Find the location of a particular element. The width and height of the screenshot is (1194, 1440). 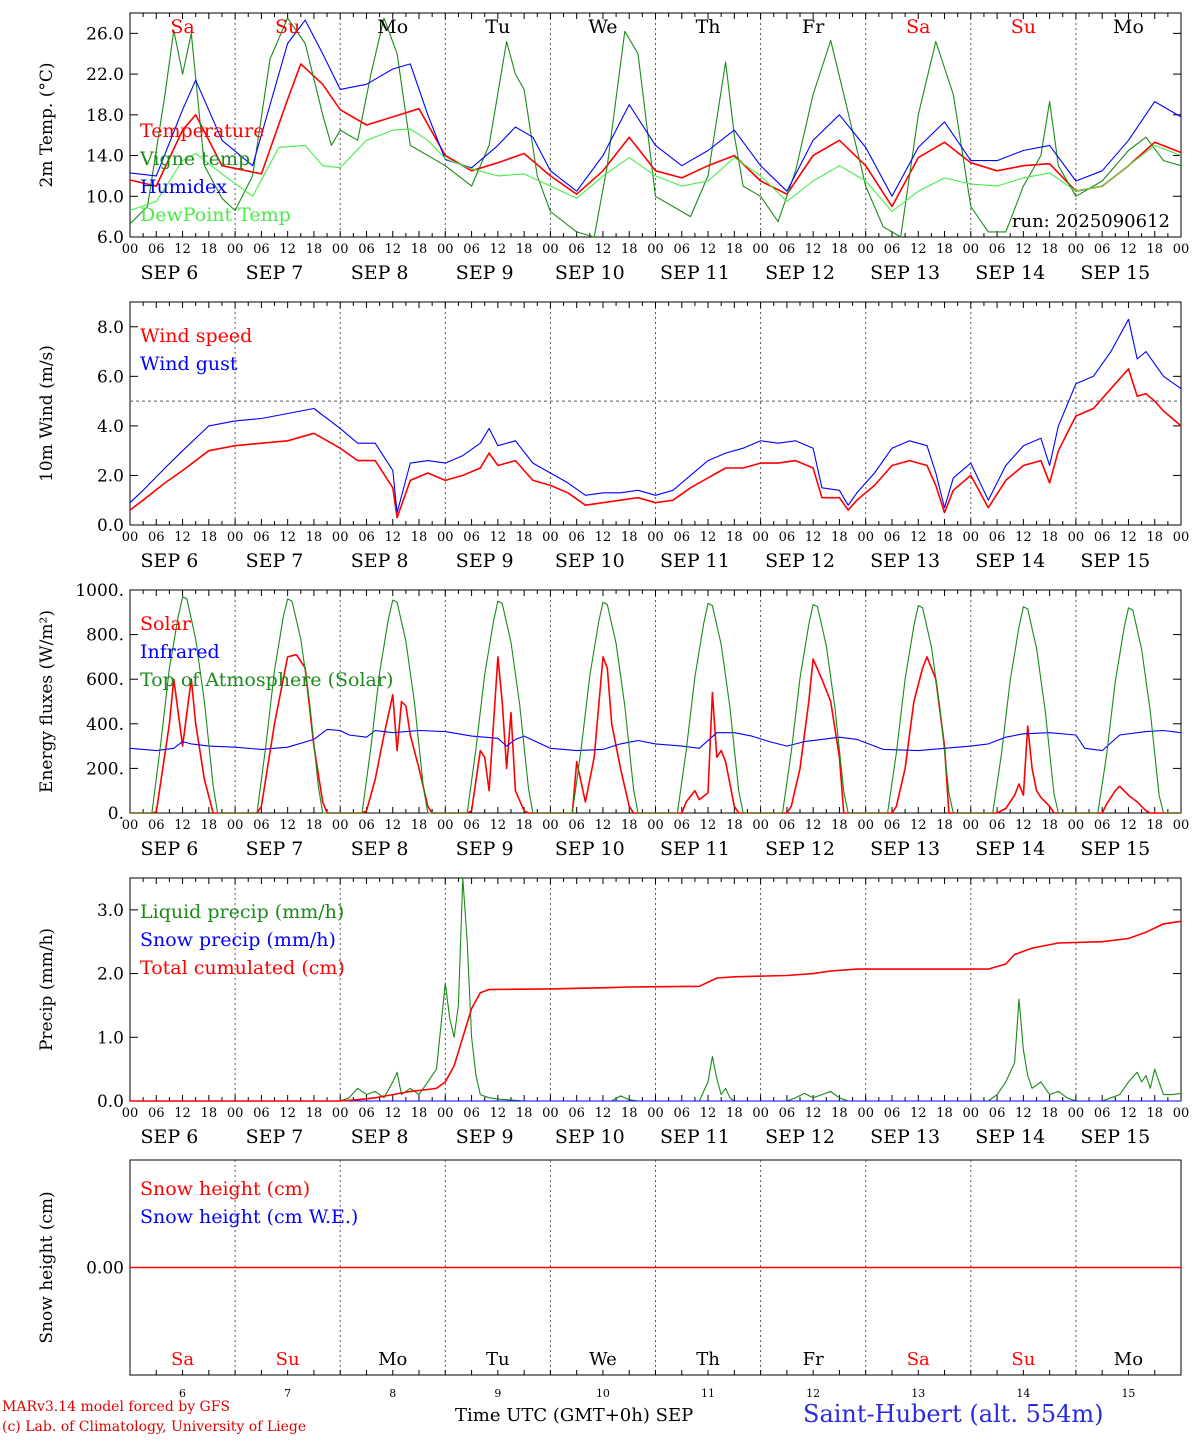

y-tick-label: 3.0 is located at coordinates (110, 911).